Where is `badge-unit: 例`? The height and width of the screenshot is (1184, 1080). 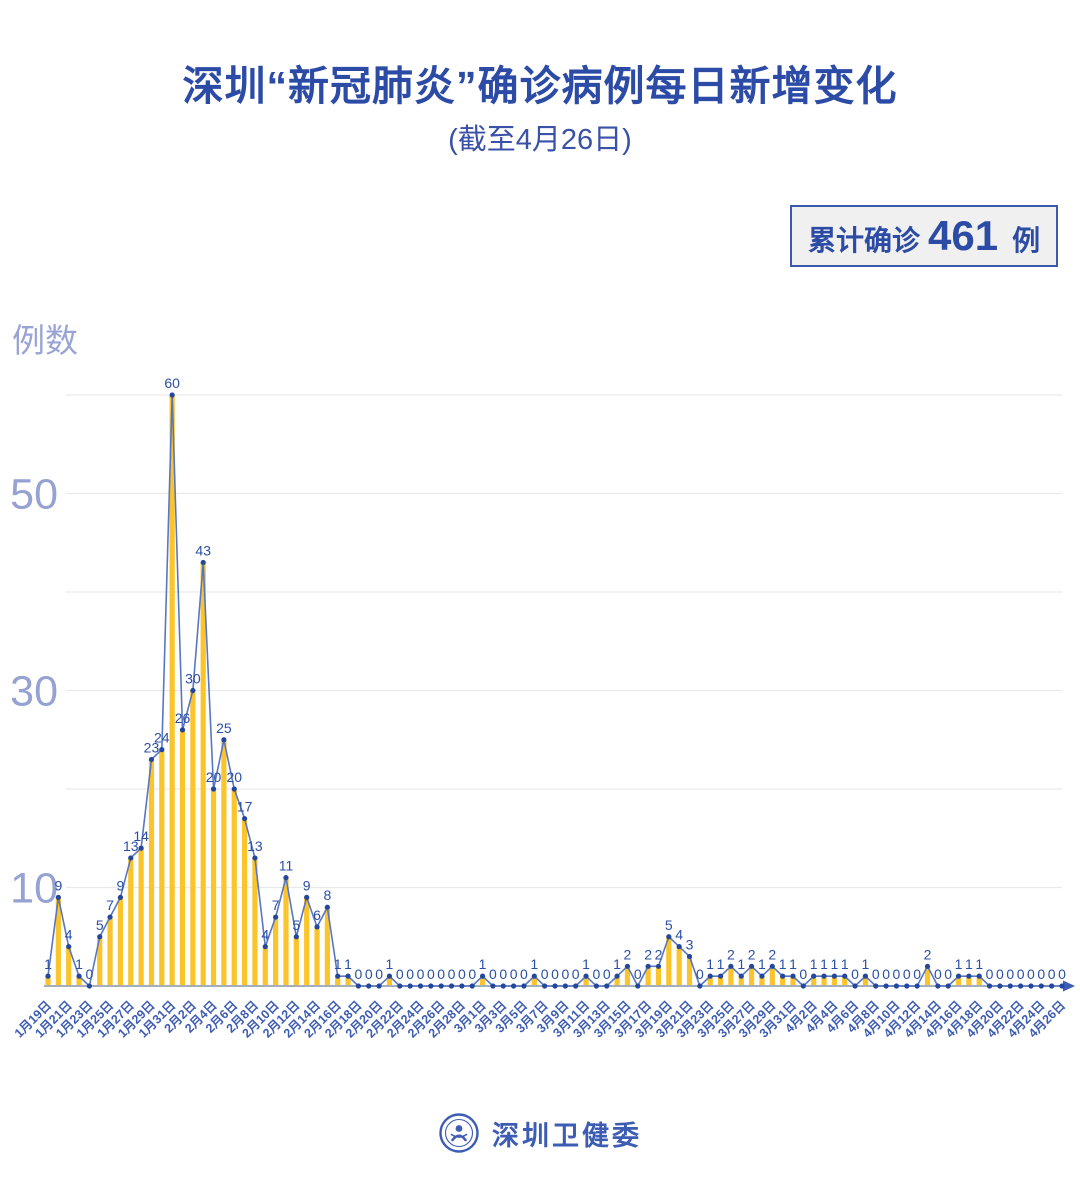 badge-unit: 例 is located at coordinates (1026, 240).